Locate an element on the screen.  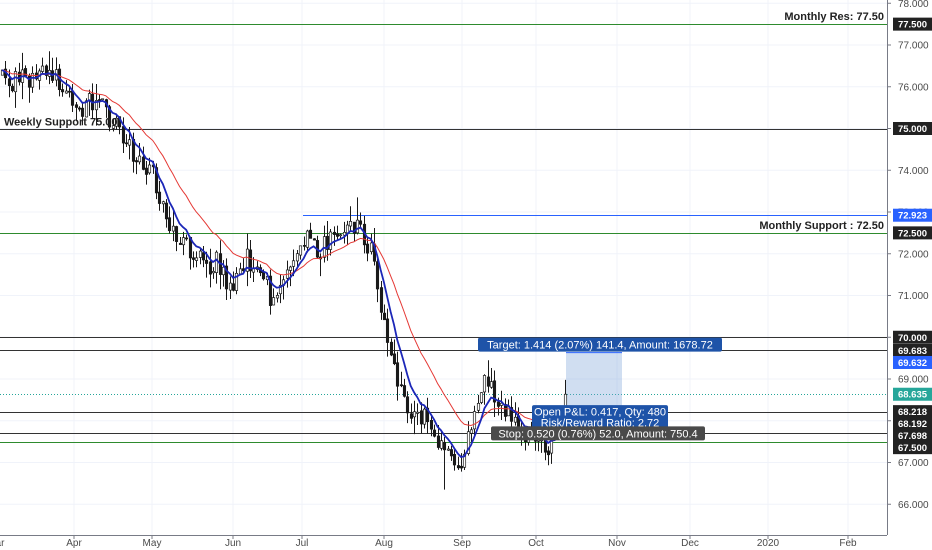
y-tick-label: 66.000 is located at coordinates (913, 505).